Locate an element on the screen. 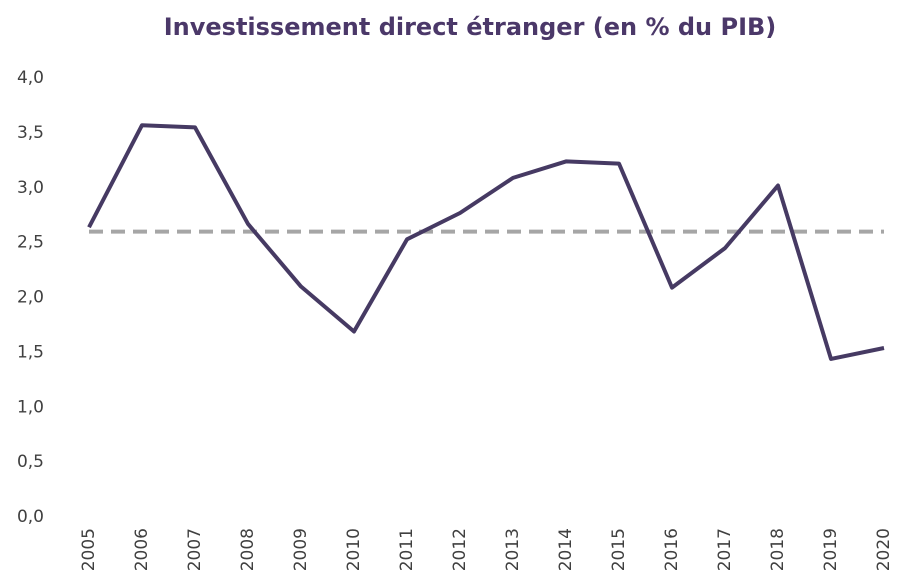 This screenshot has height=583, width=904. y-tick-label: 2,5 is located at coordinates (30, 243).